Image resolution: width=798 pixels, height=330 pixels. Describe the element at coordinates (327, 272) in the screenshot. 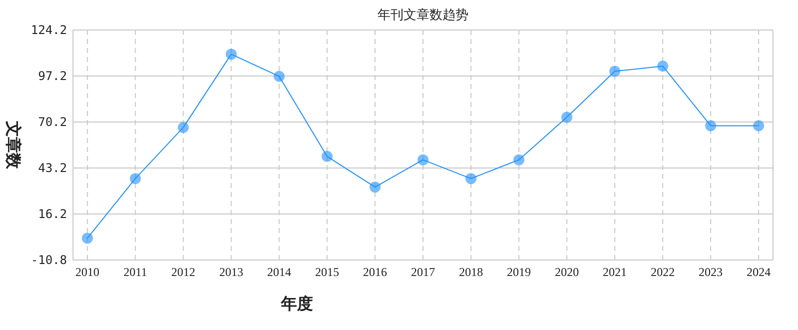

I see `x-tick-label: 2015` at that location.